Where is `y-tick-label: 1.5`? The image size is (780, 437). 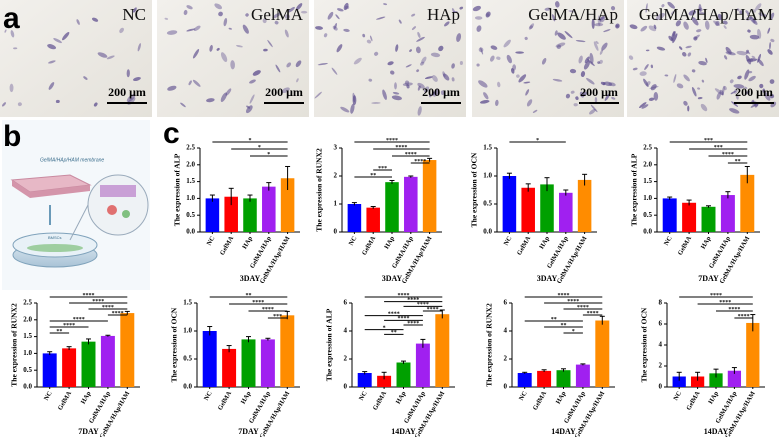 y-tick-label: 1.5 is located at coordinates (487, 148).